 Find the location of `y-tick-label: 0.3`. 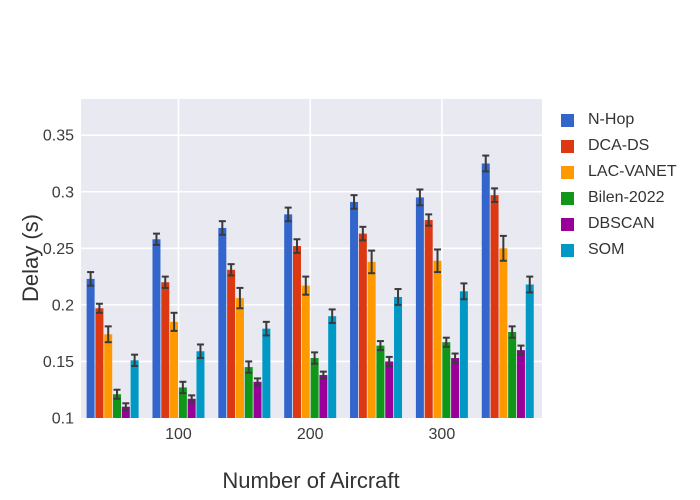

y-tick-label: 0.3 is located at coordinates (63, 192).